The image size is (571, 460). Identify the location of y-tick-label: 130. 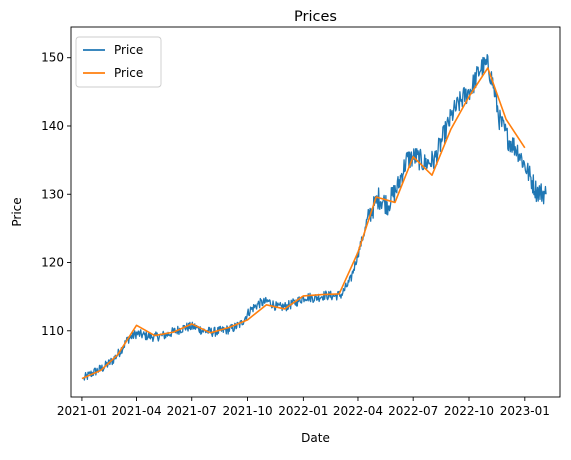
(52, 194).